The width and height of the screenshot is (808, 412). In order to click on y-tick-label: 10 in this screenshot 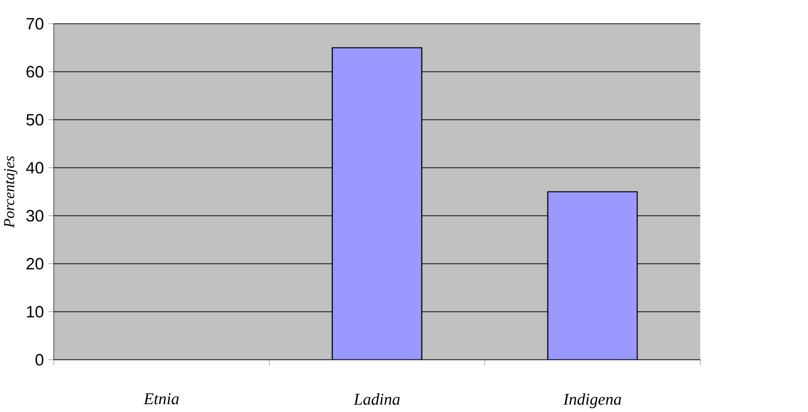, I will do `click(35, 312)`.